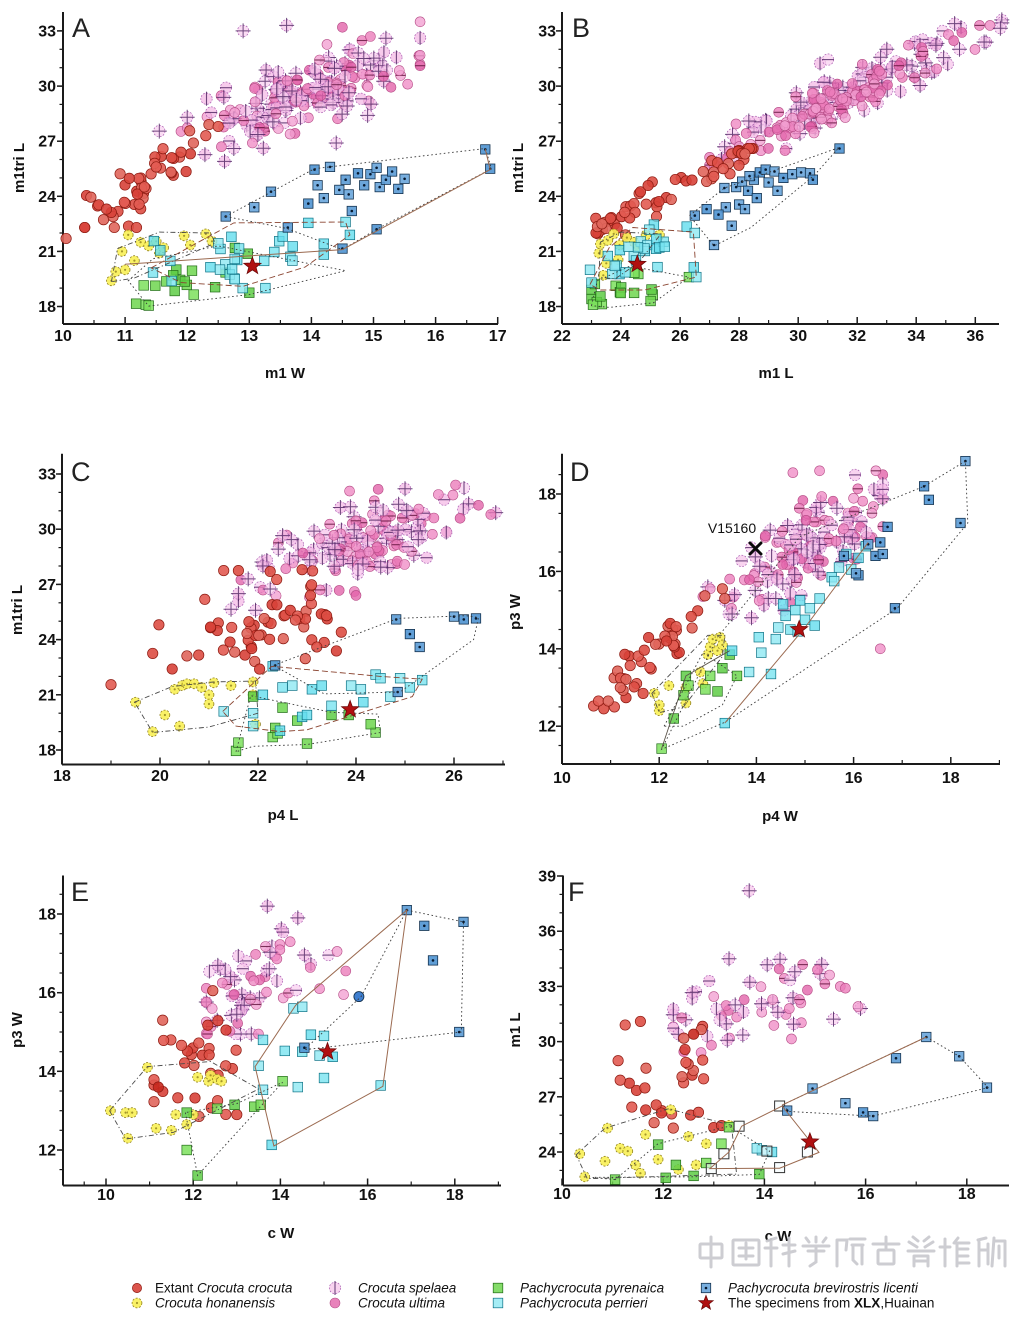 The width and height of the screenshot is (1012, 1320). What do you see at coordinates (81, 472) in the screenshot?
I see `svg-text: C` at bounding box center [81, 472].